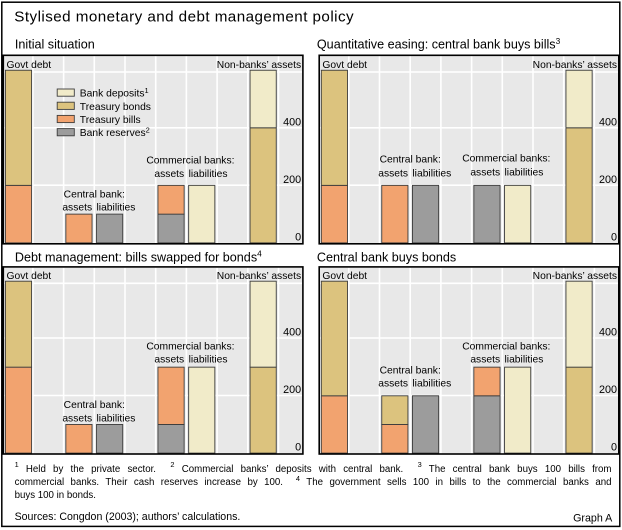 The height and width of the screenshot is (530, 622). I want to click on svg-text: Bank reserves2, so click(115, 133).